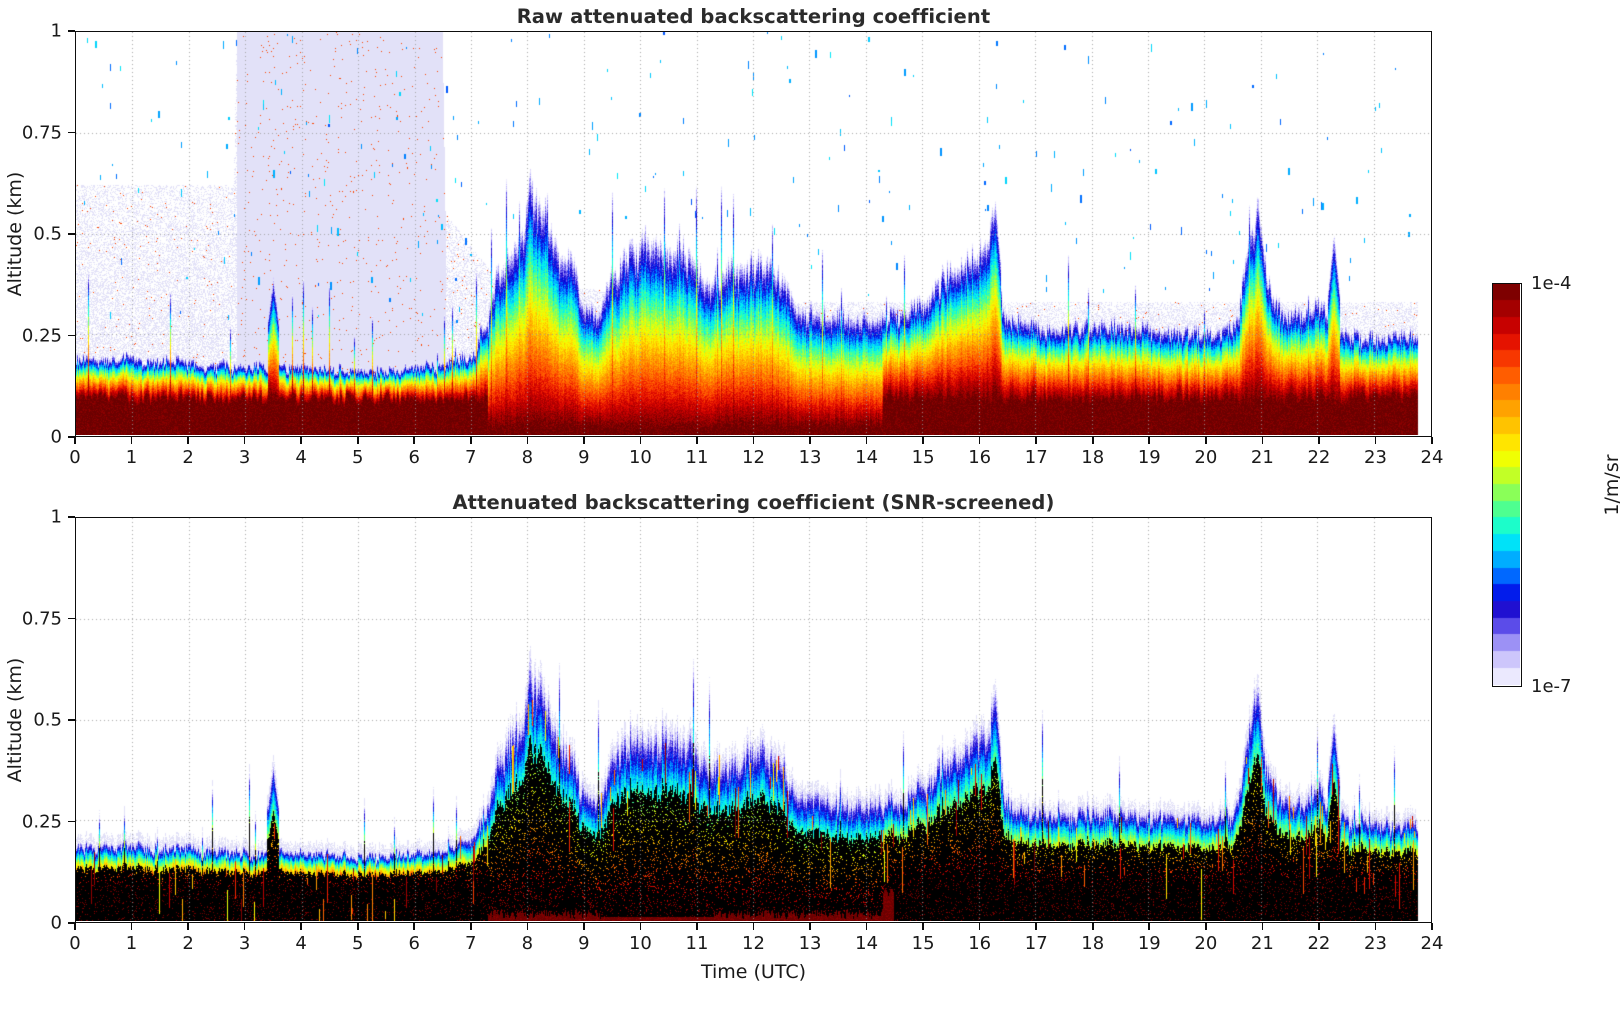  Describe the element at coordinates (753, 972) in the screenshot. I see `x-axis-label: Time (UTC)` at that location.